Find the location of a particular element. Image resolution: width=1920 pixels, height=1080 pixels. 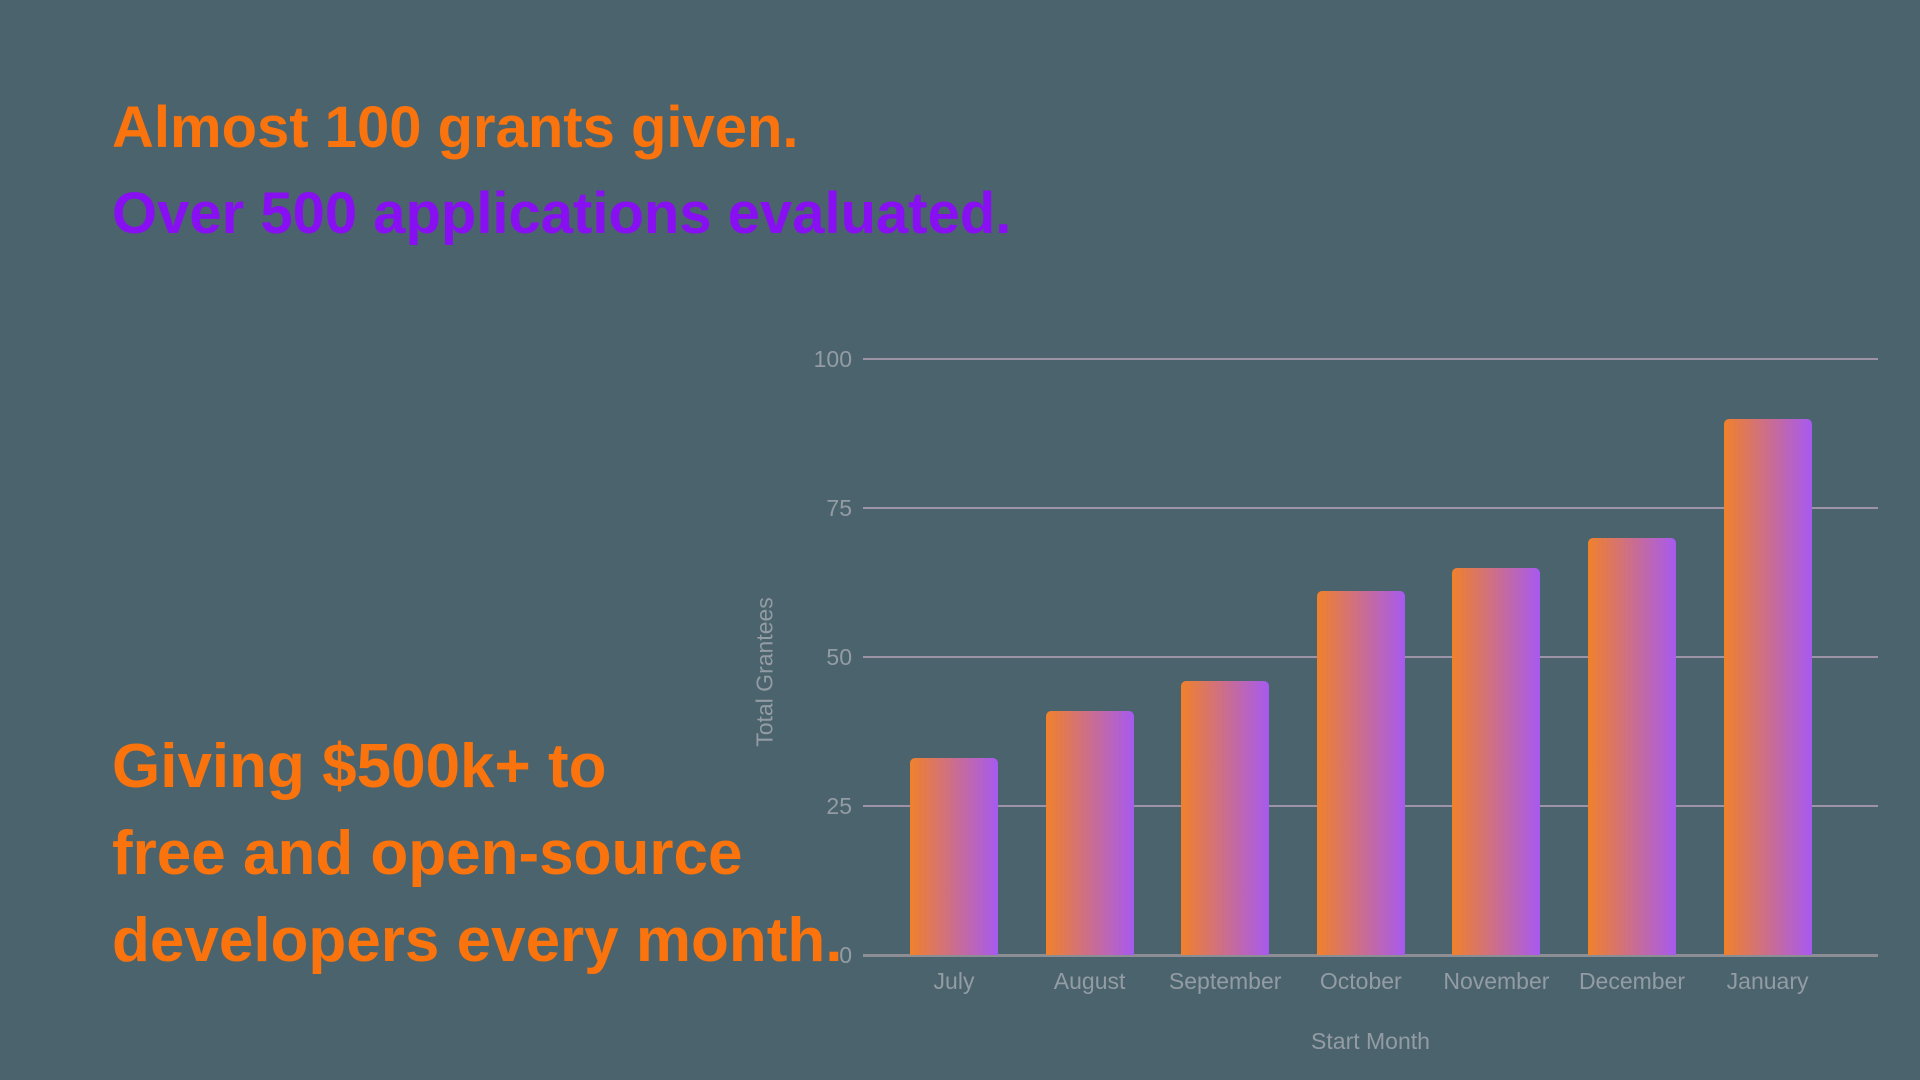

y-tick-label-100: 100 is located at coordinates (832, 359).